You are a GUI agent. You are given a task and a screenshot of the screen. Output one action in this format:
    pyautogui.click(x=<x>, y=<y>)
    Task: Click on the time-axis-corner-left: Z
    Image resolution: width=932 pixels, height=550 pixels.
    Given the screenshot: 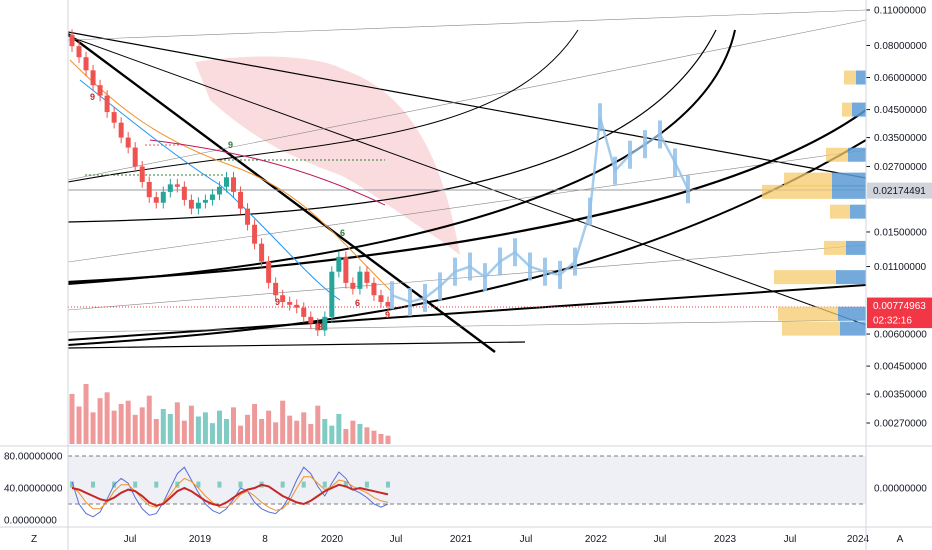 What is the action you would take?
    pyautogui.click(x=34, y=539)
    